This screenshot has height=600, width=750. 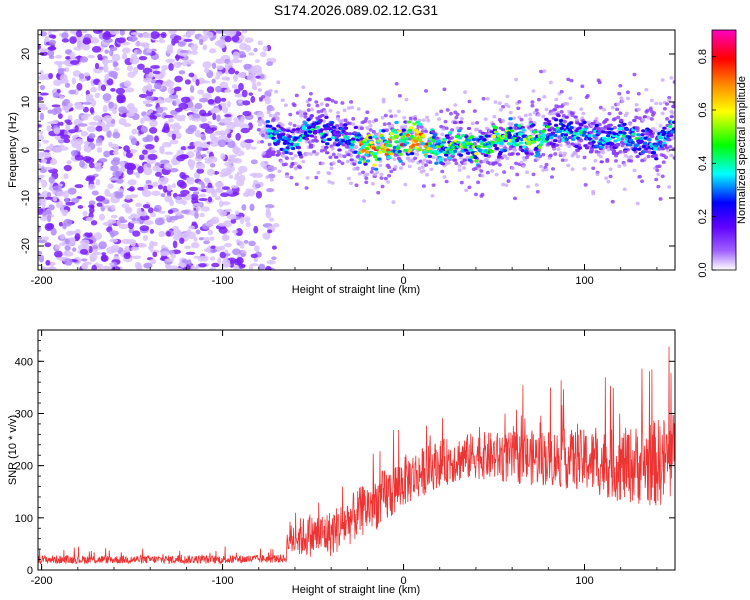 What do you see at coordinates (703, 56) in the screenshot?
I see `colorbar-tick-label: 0.8` at bounding box center [703, 56].